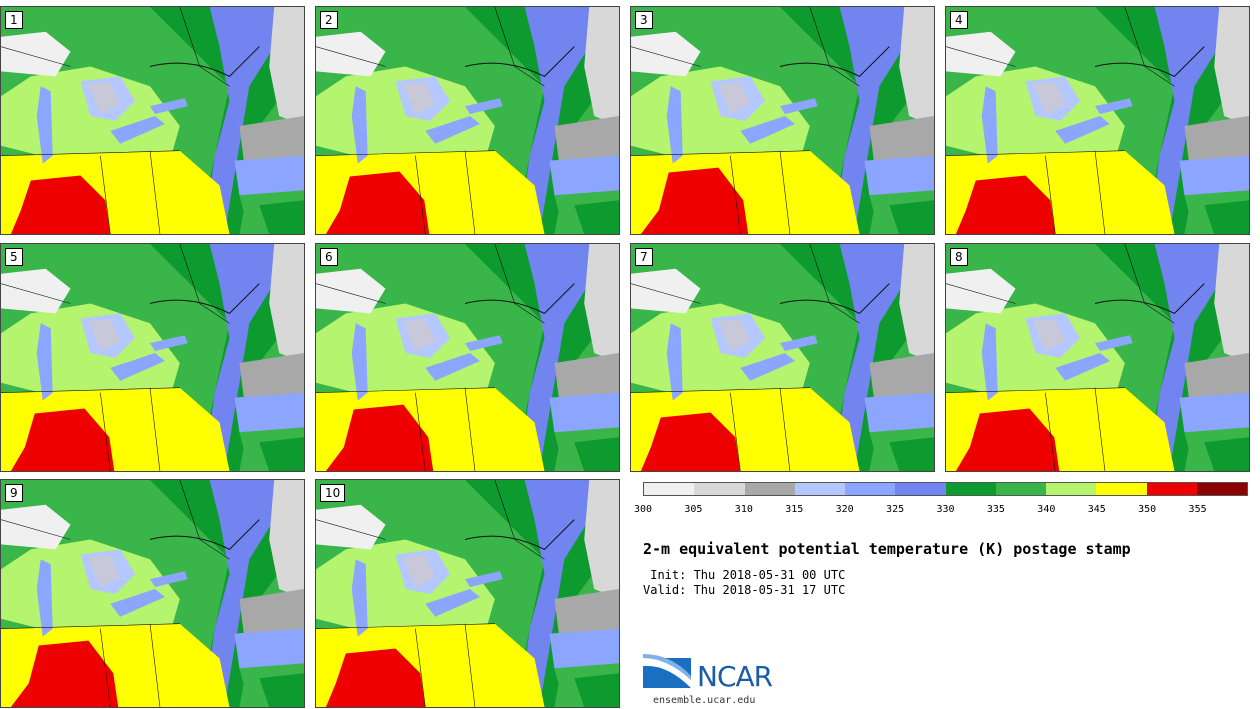  What do you see at coordinates (333, 493) in the screenshot?
I see `member-number-label: 10` at bounding box center [333, 493].